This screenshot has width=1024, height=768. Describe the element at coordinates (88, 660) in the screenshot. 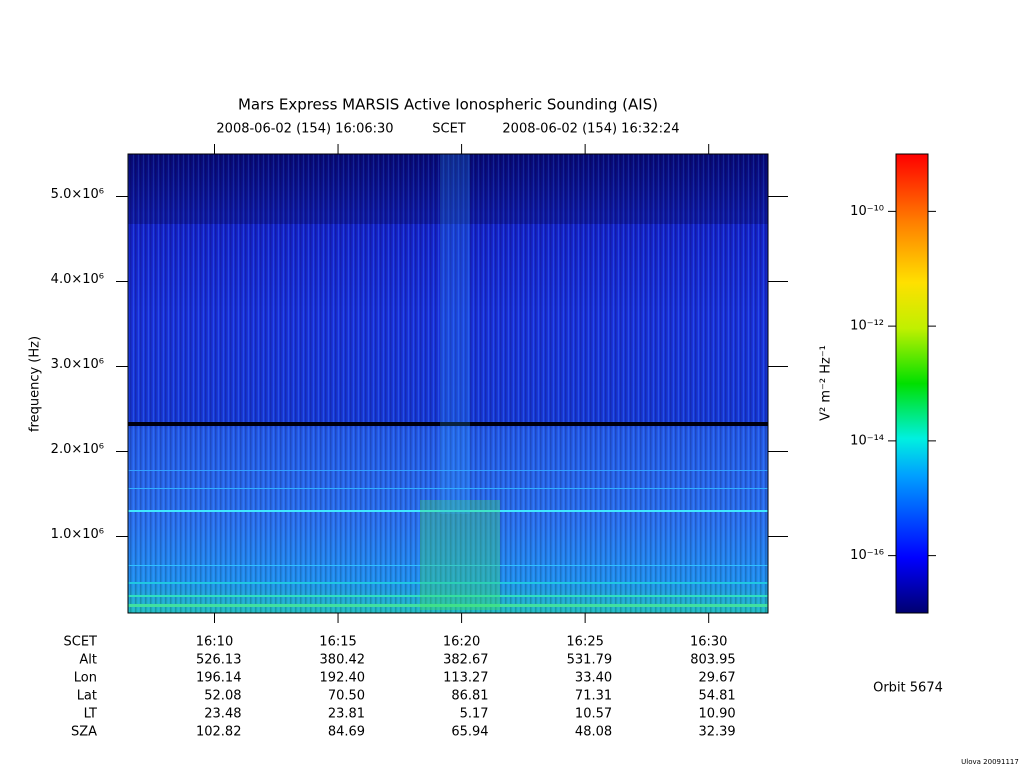

I see `ephemeris-row-label: Alt` at that location.